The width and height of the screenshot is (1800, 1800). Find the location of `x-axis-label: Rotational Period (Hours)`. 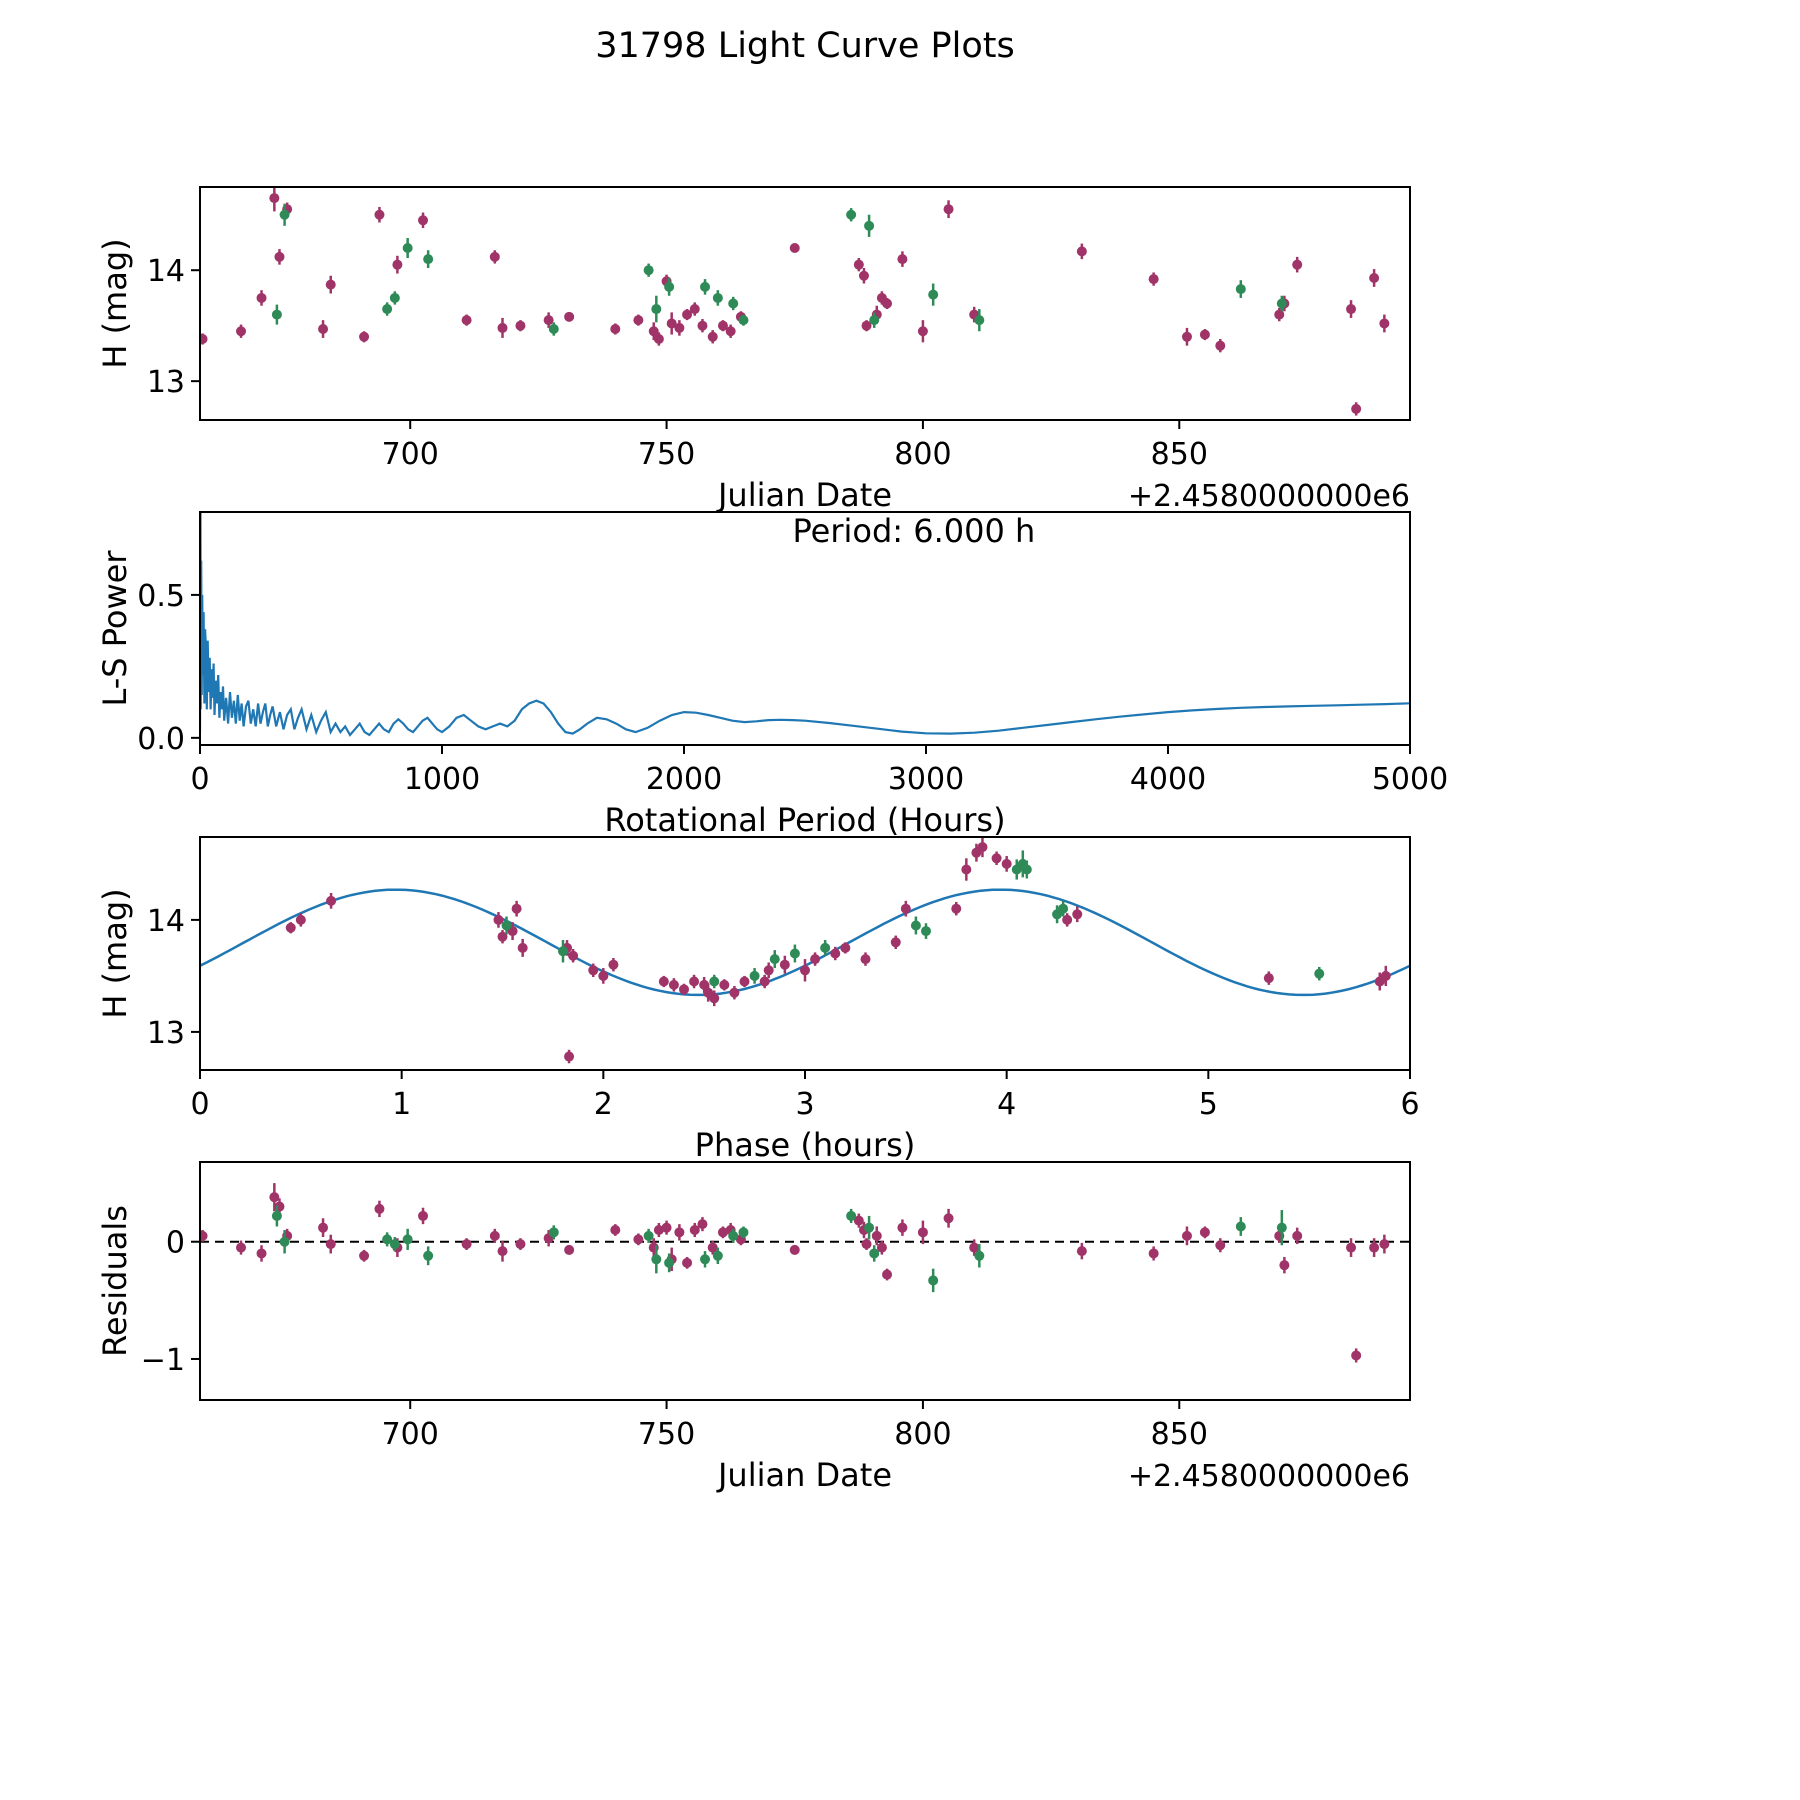

x-axis-label: Rotational Period (Hours) is located at coordinates (804, 820).